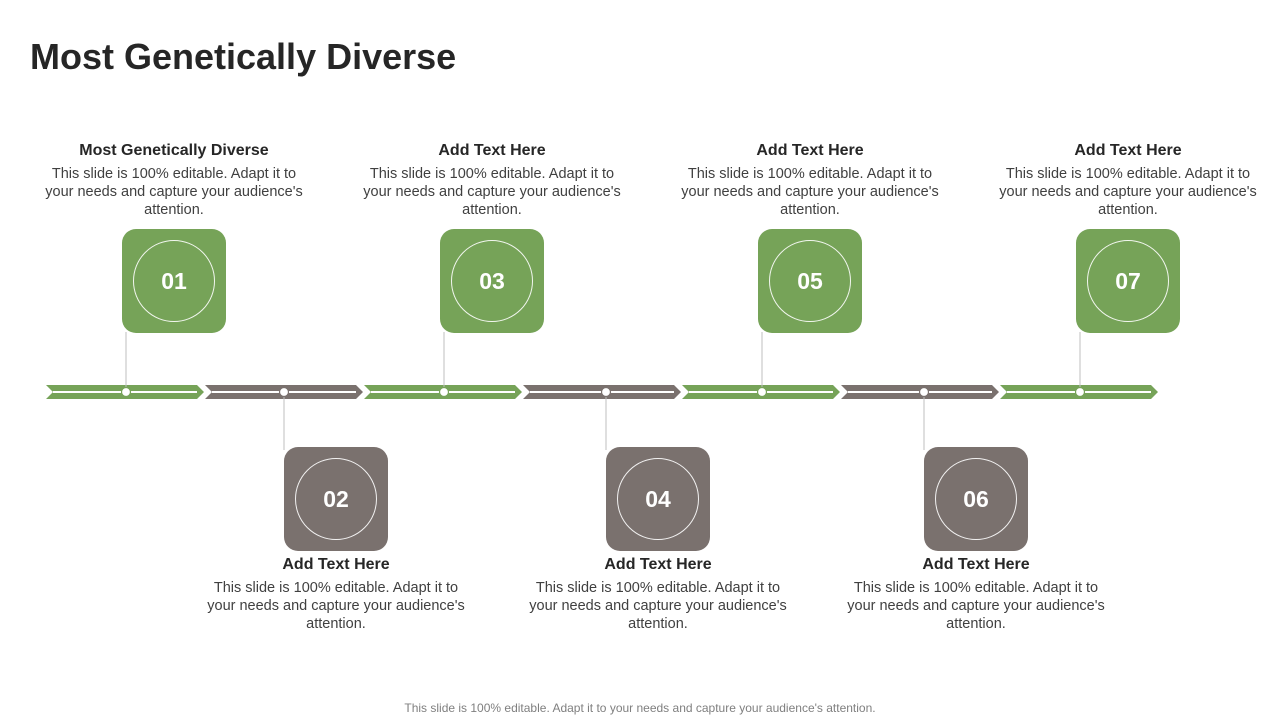 This screenshot has height=720, width=1280. Describe the element at coordinates (243, 56) in the screenshot. I see `page-title: Most Genetically Diverse` at that location.